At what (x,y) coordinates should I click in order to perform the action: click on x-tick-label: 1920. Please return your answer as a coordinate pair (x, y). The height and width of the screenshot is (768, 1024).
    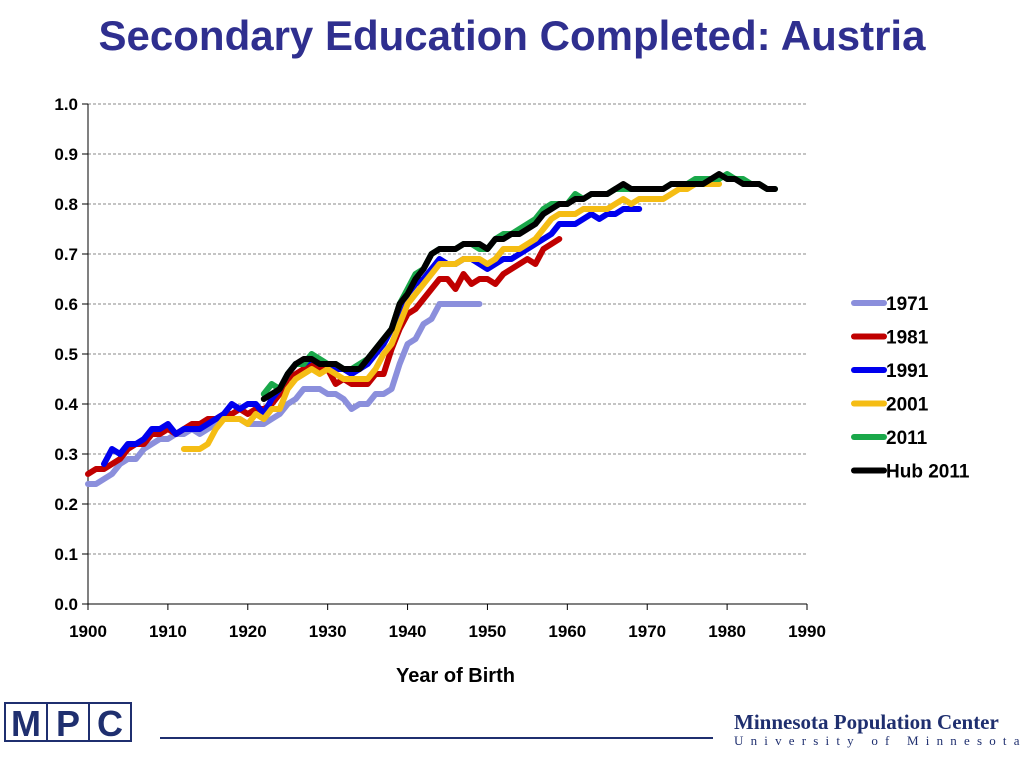
    Looking at the image, I should click on (248, 631).